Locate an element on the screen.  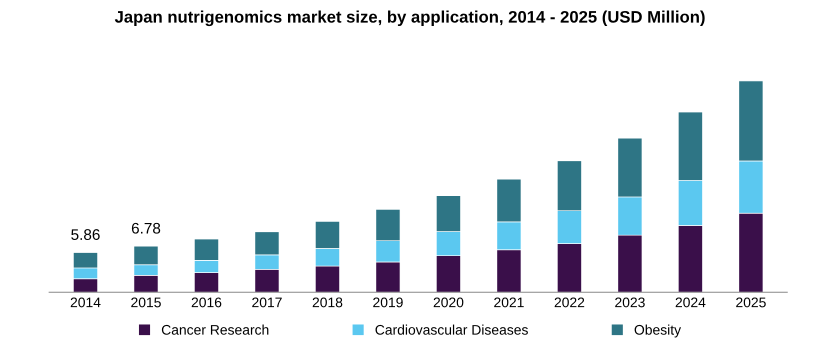
chart-title: Japan nutrigenomics market size, by application, 2014 - 2025 (USD Million) is located at coordinates (409, 18).